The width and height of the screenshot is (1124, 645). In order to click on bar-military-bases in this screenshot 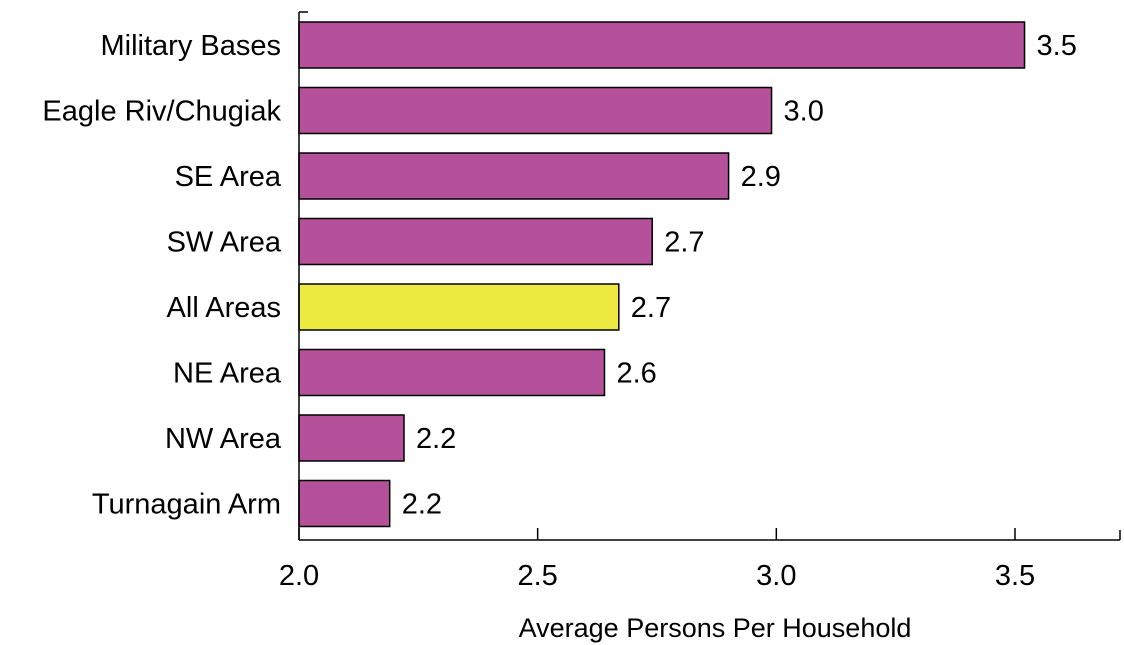, I will do `click(662, 45)`.